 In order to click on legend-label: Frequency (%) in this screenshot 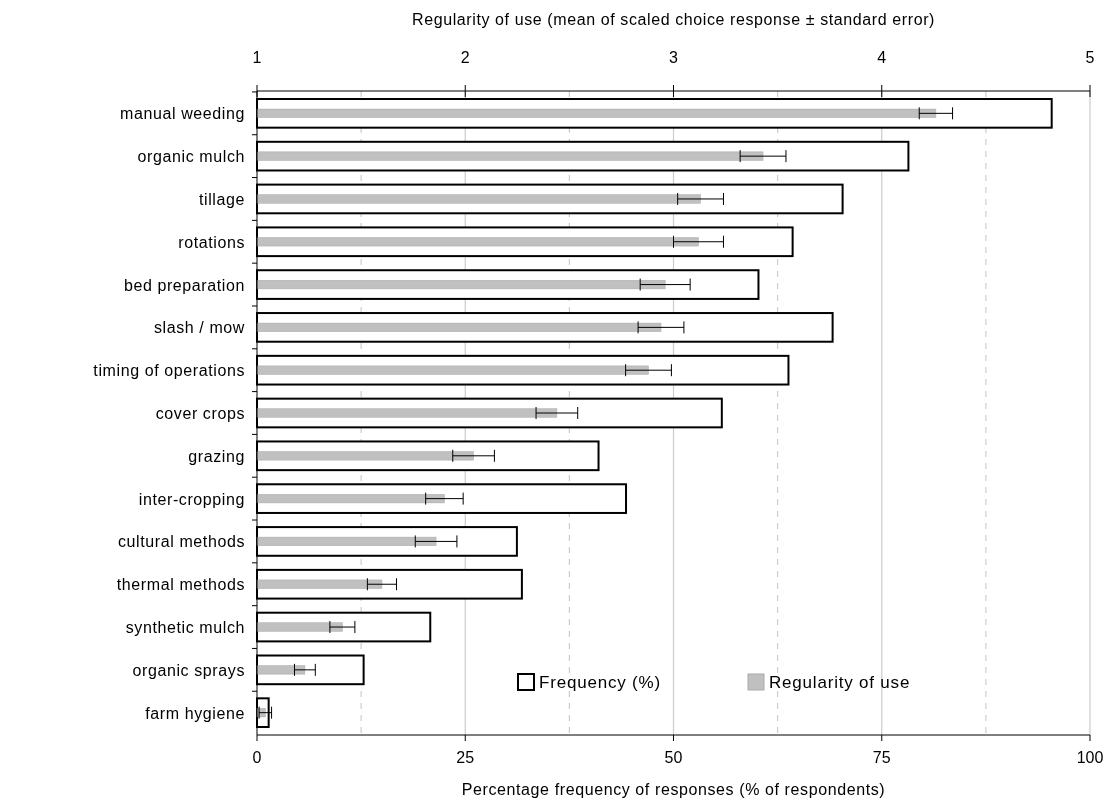, I will do `click(600, 682)`.